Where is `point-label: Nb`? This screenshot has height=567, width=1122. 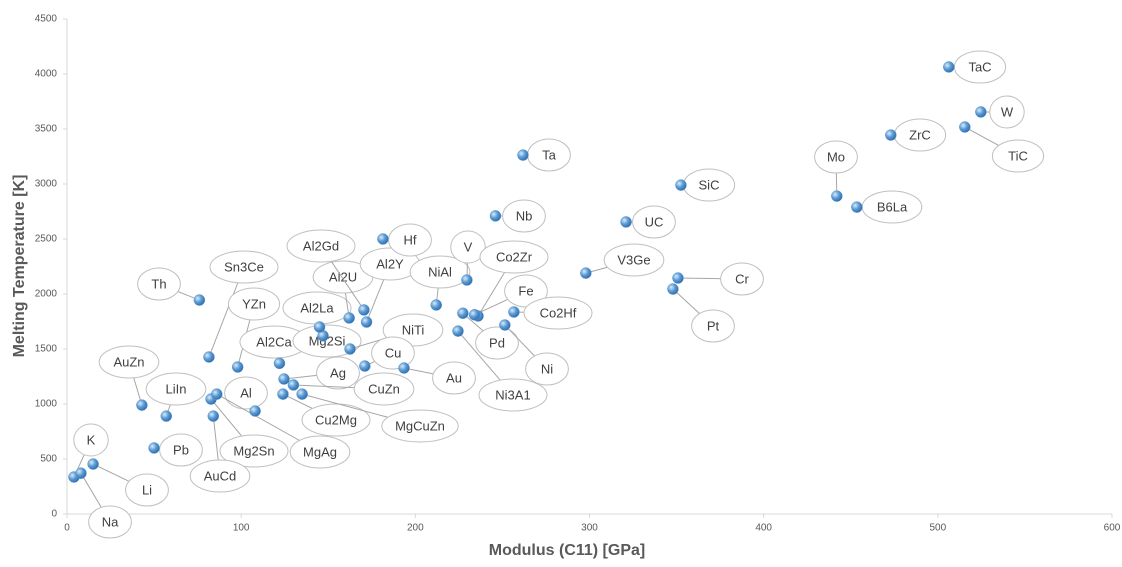 point-label: Nb is located at coordinates (524, 215).